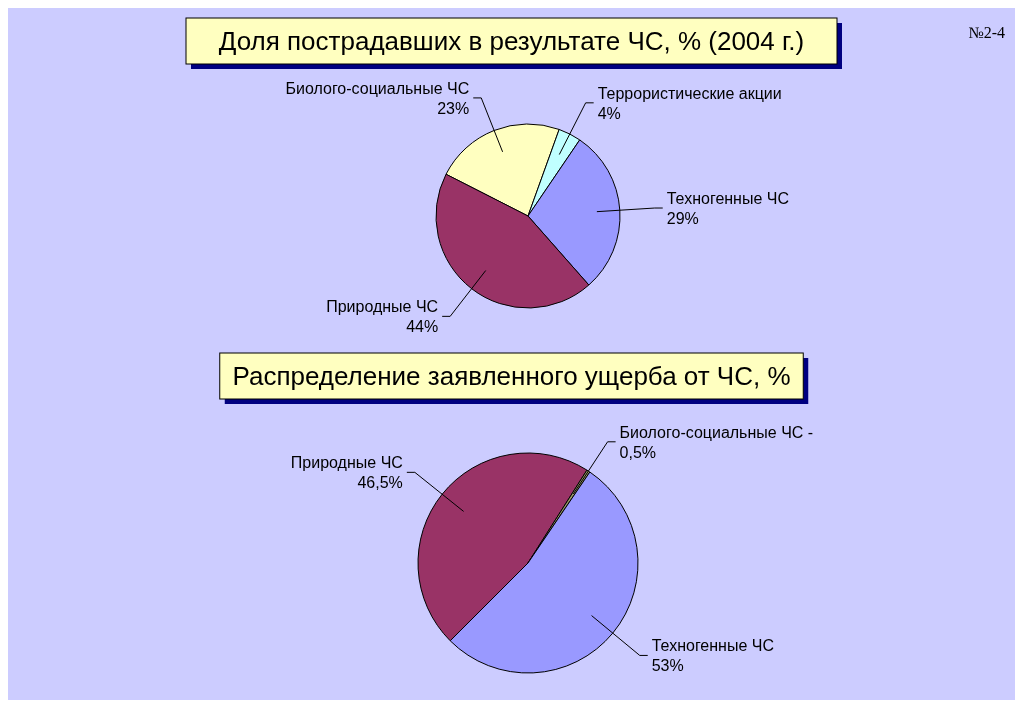 The width and height of the screenshot is (1023, 708). What do you see at coordinates (511, 376) in the screenshot?
I see `chart-title: Распределение заявленного ущерба от ЧС, %` at bounding box center [511, 376].